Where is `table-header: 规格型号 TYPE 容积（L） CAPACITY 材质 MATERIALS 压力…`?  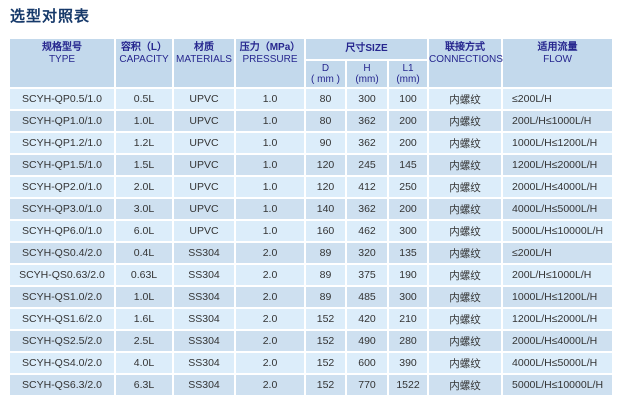 table-header: 规格型号 TYPE 容积（L） CAPACITY 材质 MATERIALS 压力… is located at coordinates (311, 63).